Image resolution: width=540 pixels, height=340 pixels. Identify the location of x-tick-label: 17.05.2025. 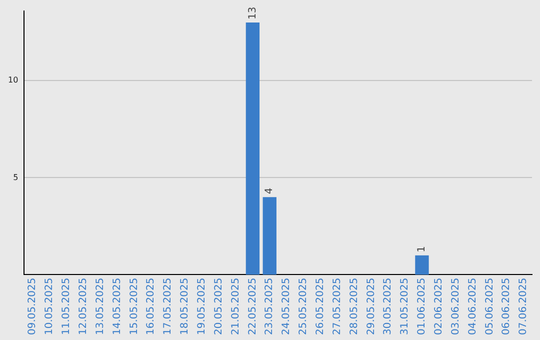
(168, 307).